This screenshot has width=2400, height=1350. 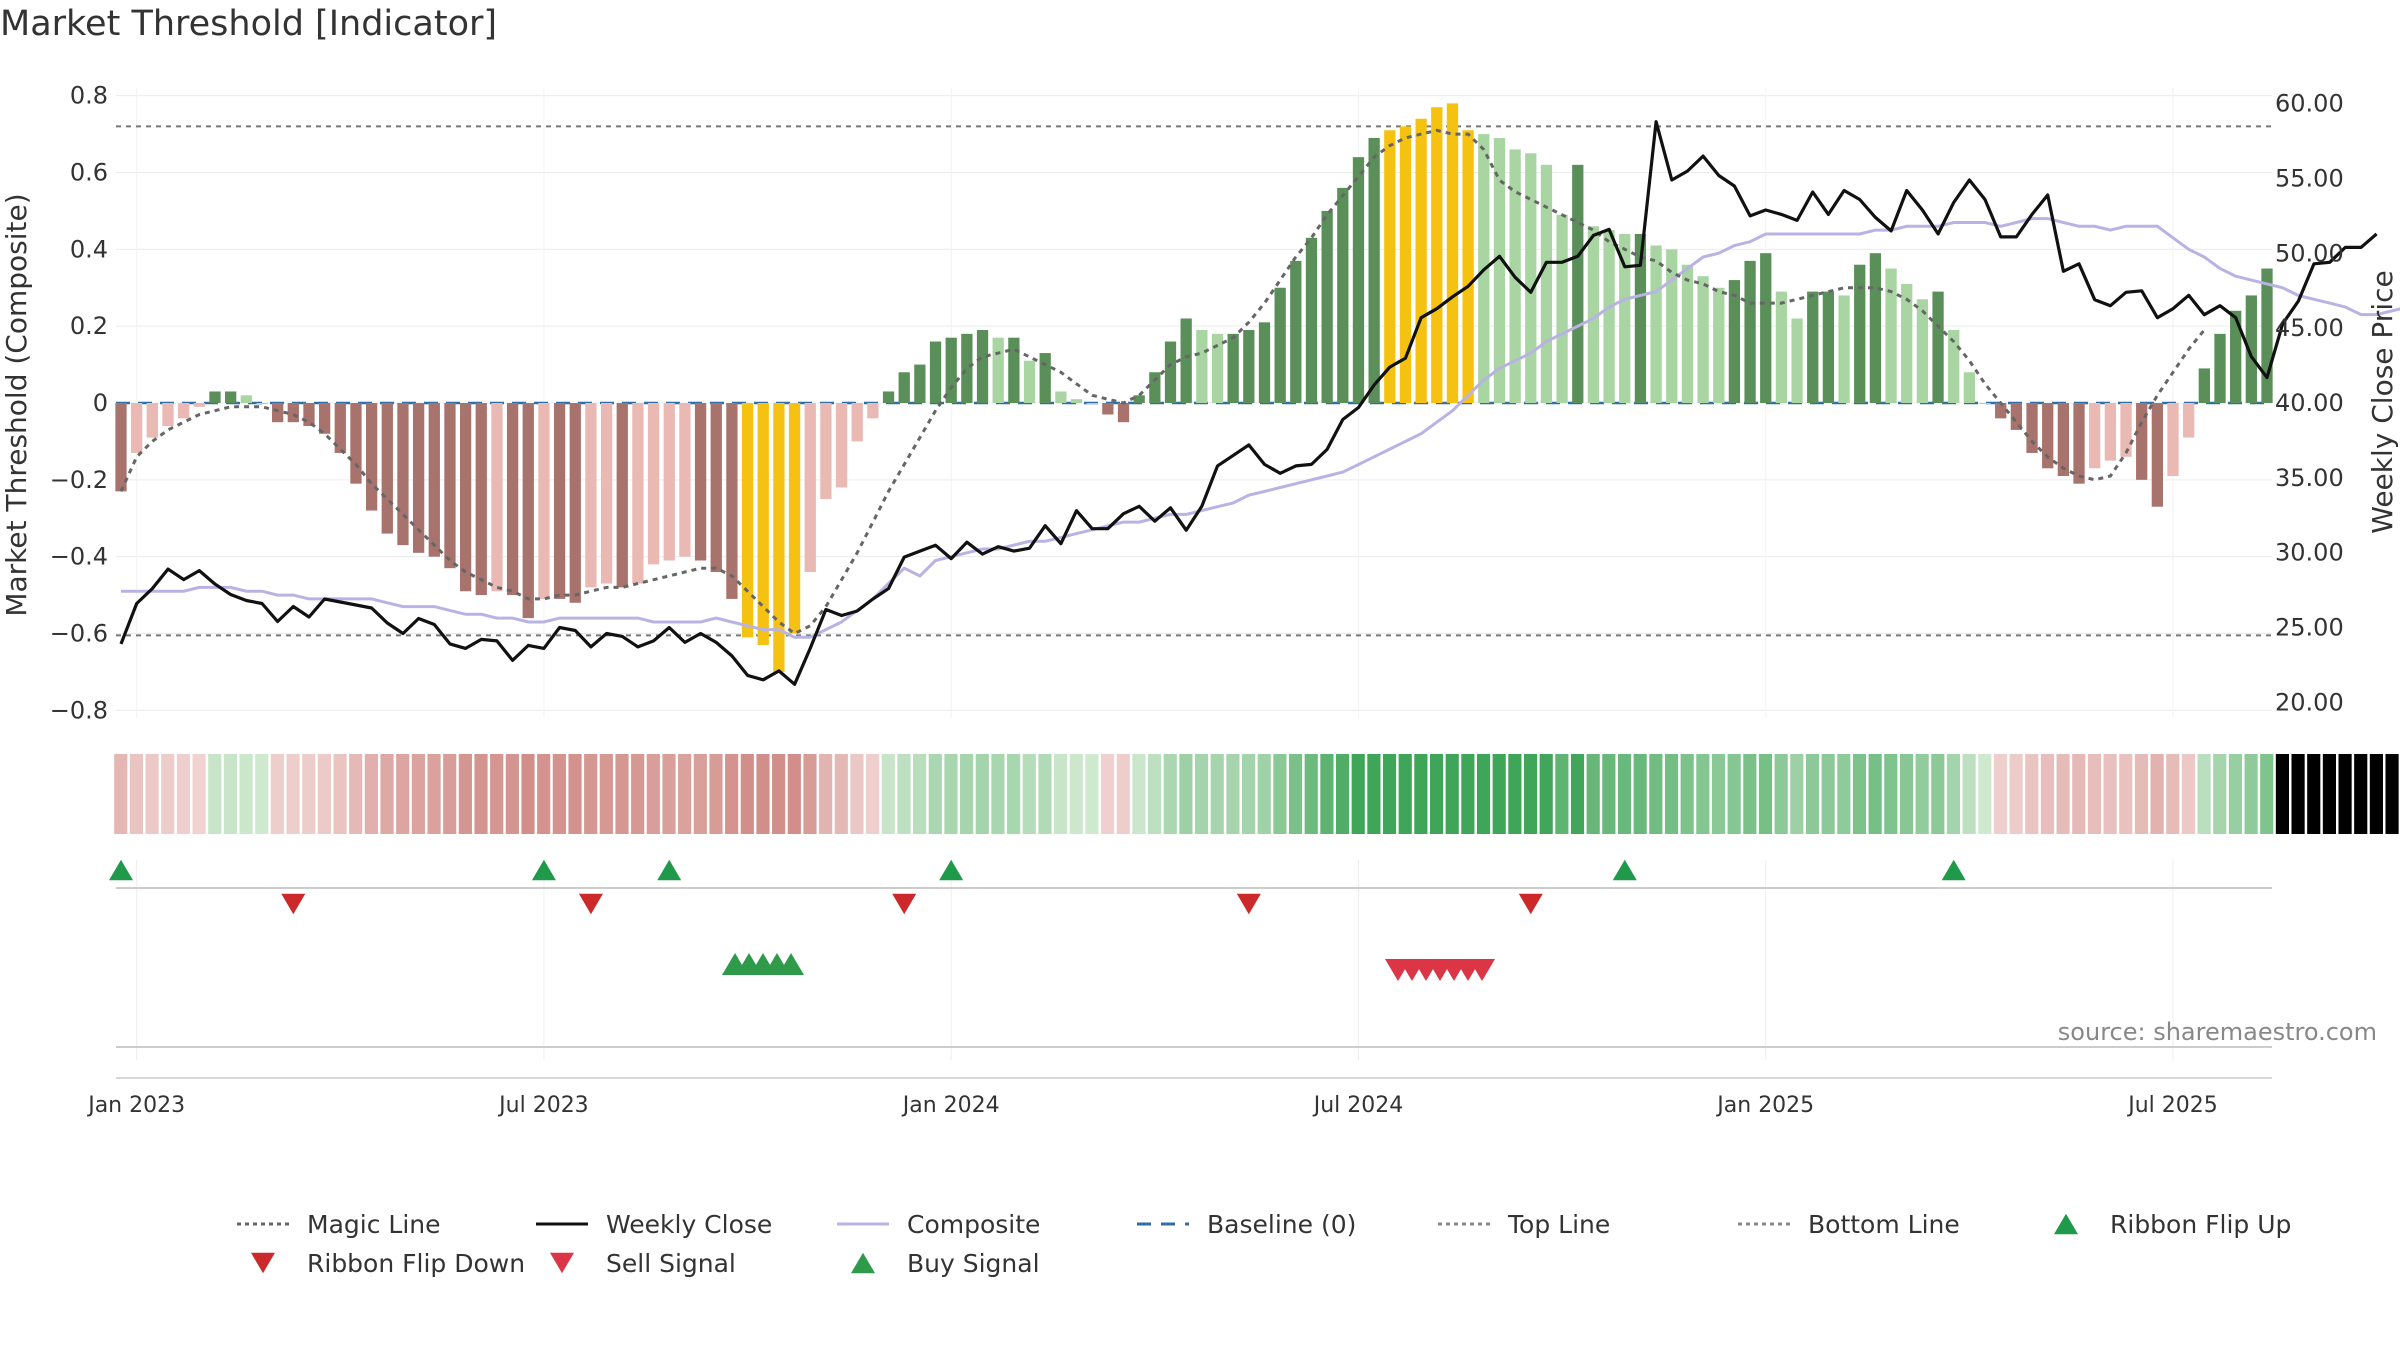 What do you see at coordinates (79, 480) in the screenshot?
I see `y-left-tick-label: −0.2` at bounding box center [79, 480].